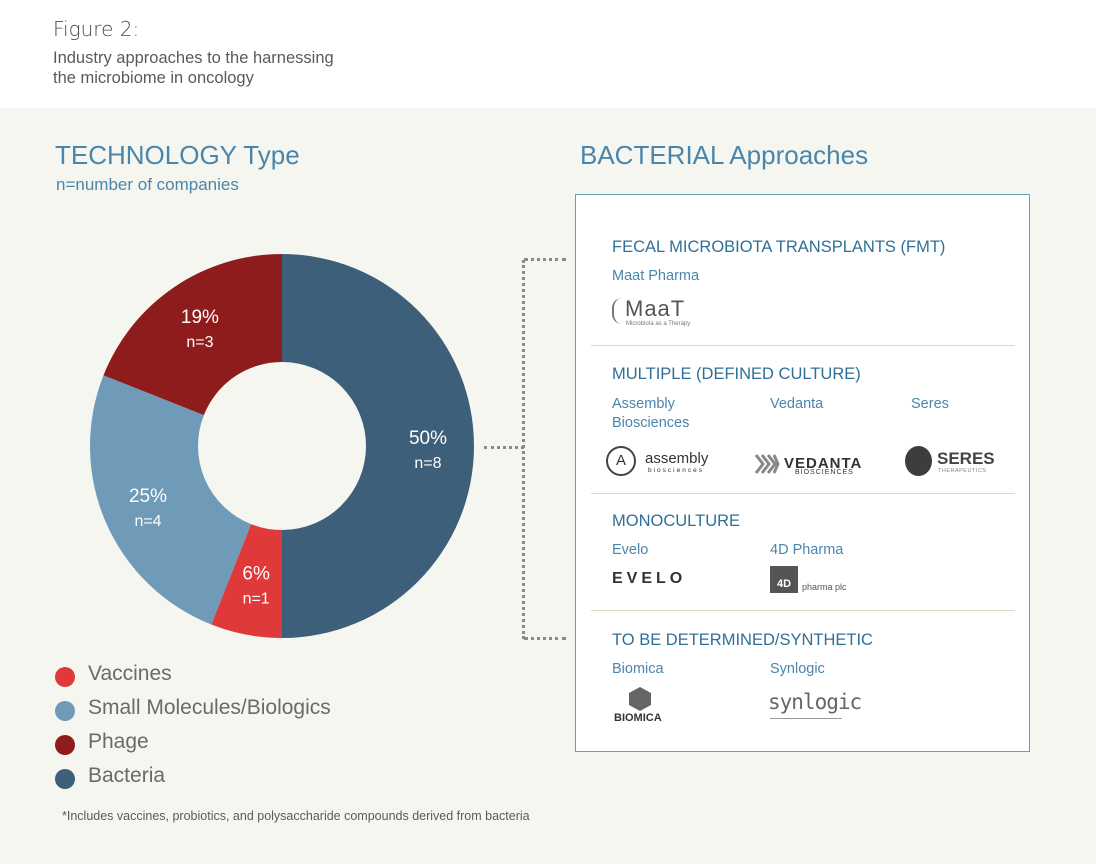  Describe the element at coordinates (548, 54) in the screenshot. I see `header` at that location.